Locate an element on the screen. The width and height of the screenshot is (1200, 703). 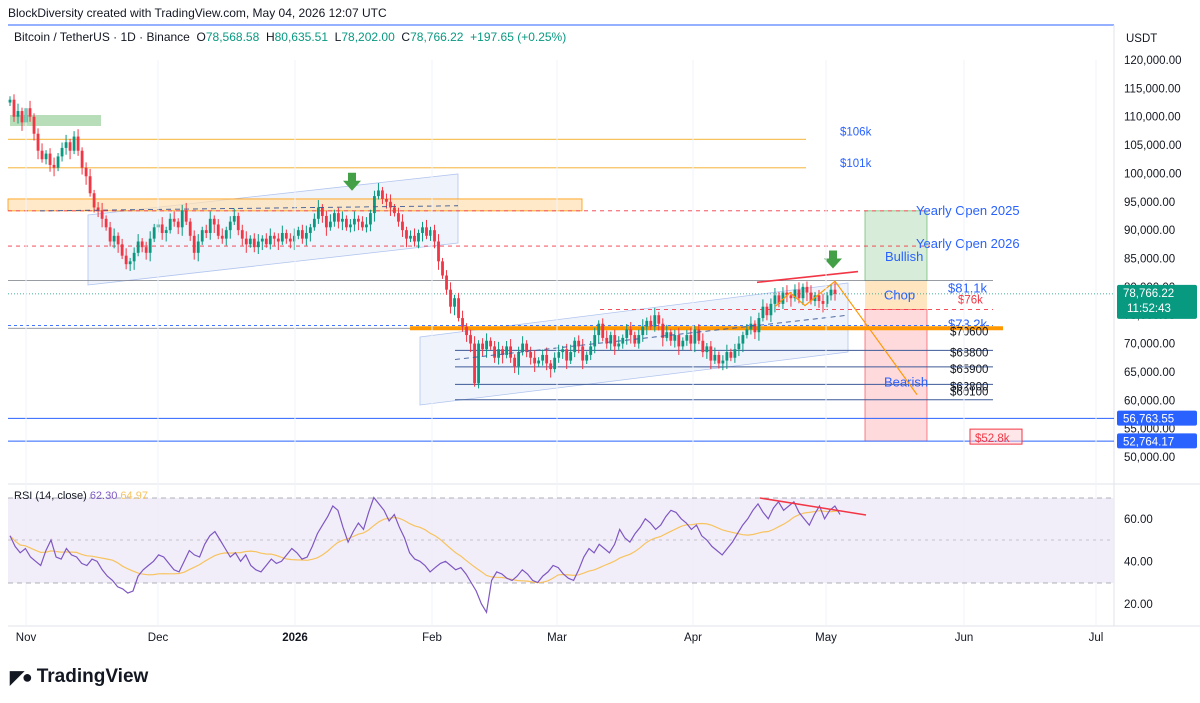
close-value: 78,766.22 is located at coordinates (437, 37).